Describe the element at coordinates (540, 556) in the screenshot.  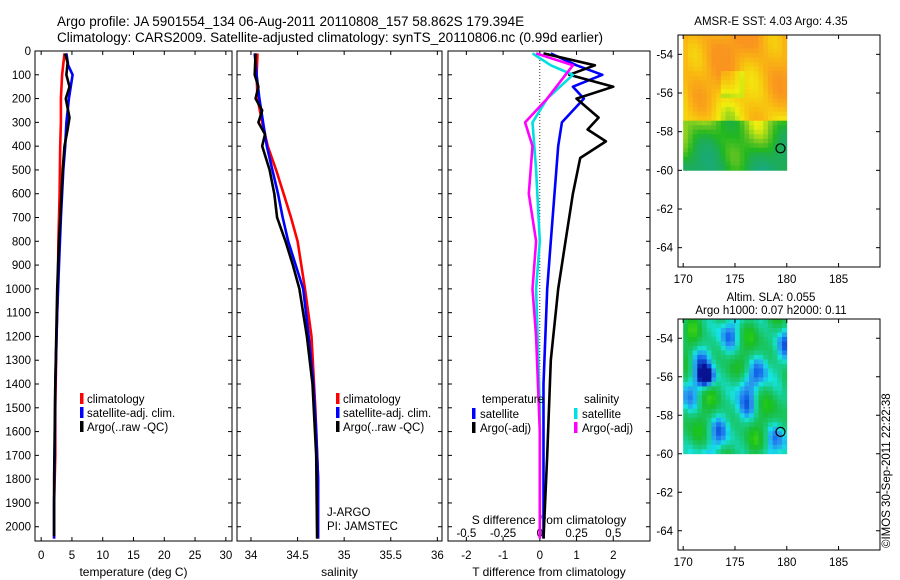
I see `difference-x-tick-label: 0` at that location.